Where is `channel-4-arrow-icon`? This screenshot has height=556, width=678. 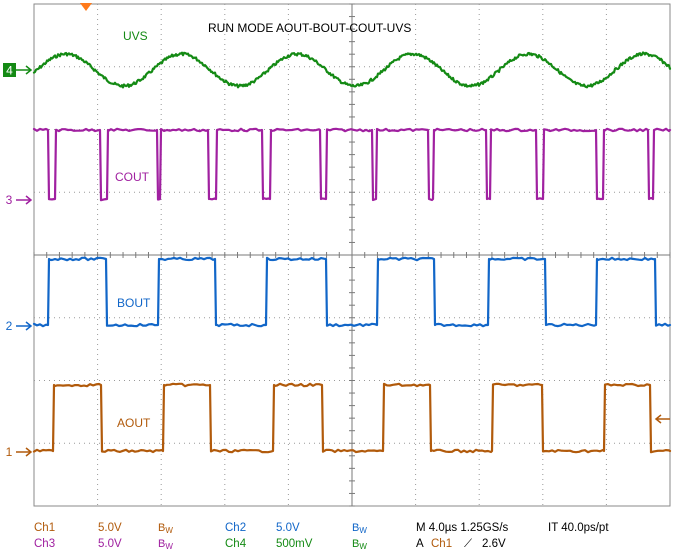 channel-4-arrow-icon is located at coordinates (24, 70).